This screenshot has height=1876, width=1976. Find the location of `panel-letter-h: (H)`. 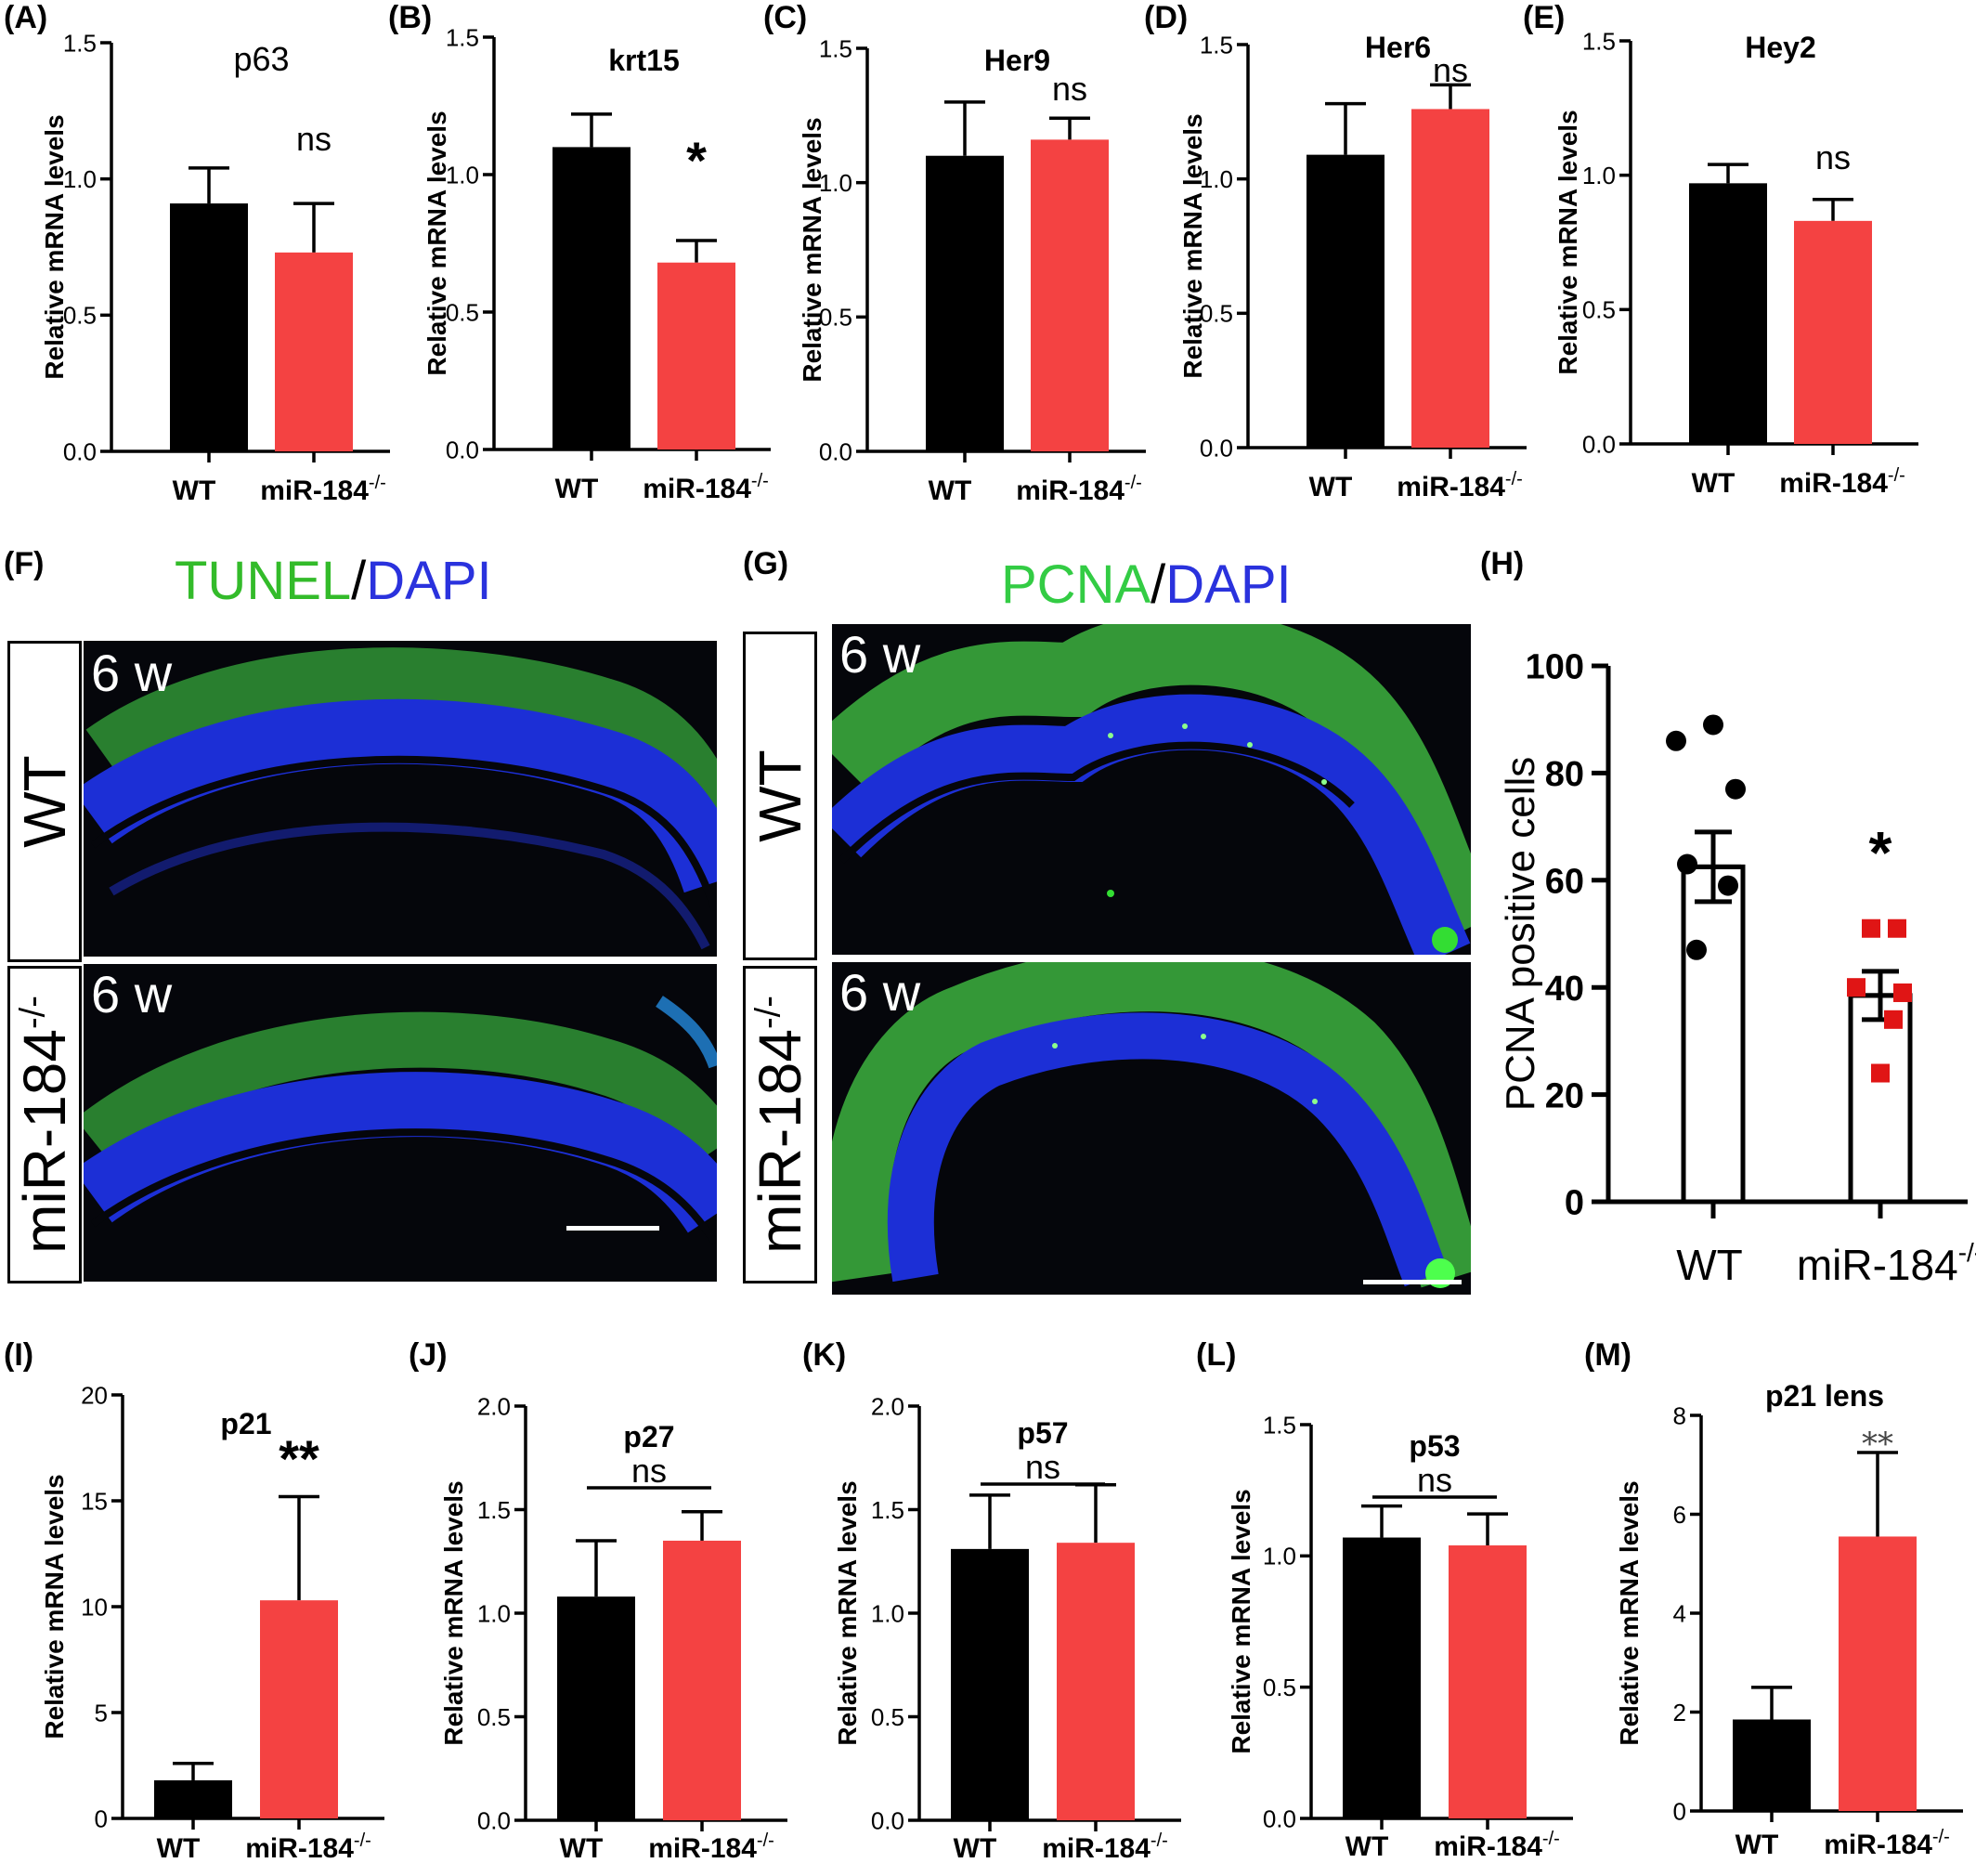

panel-letter-h: (H) is located at coordinates (1502, 563).